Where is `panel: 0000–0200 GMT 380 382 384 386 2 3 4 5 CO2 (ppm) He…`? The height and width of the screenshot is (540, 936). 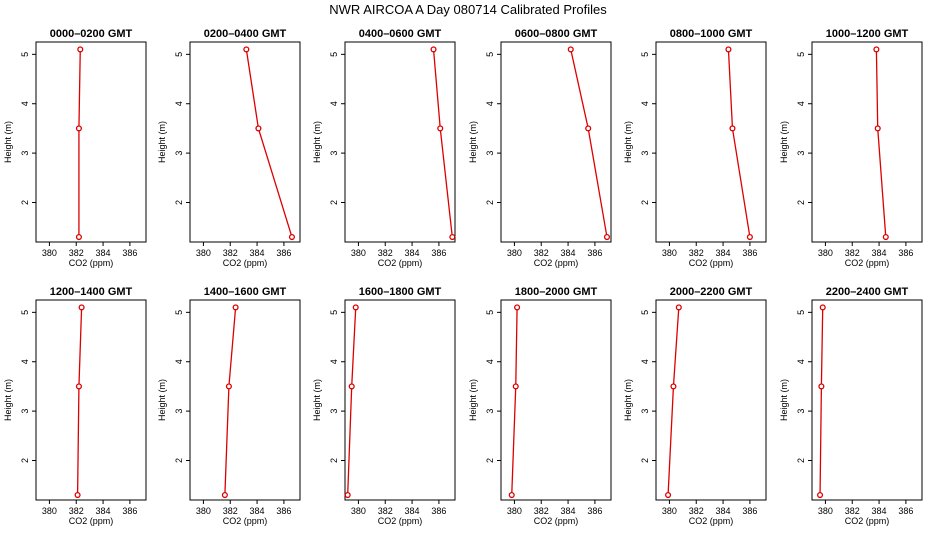
panel: 0000–0200 GMT 380 382 384 386 2 3 4 5 CO2 (ppm) He… is located at coordinates (75, 148).